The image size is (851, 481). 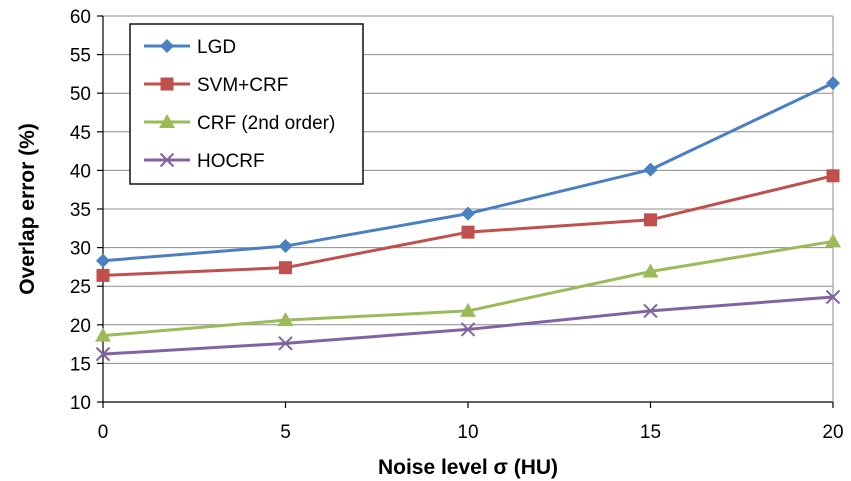 What do you see at coordinates (80, 17) in the screenshot?
I see `y-tick-label-60: 60` at bounding box center [80, 17].